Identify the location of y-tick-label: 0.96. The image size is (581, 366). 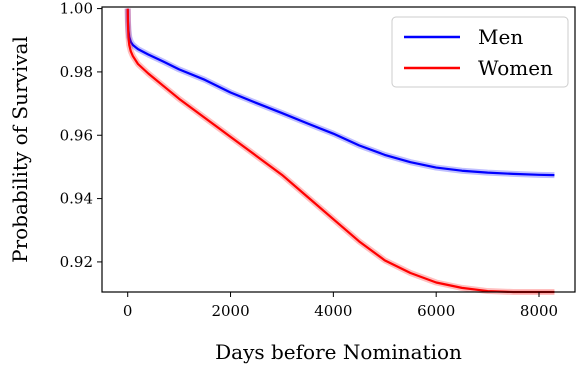
(76, 135).